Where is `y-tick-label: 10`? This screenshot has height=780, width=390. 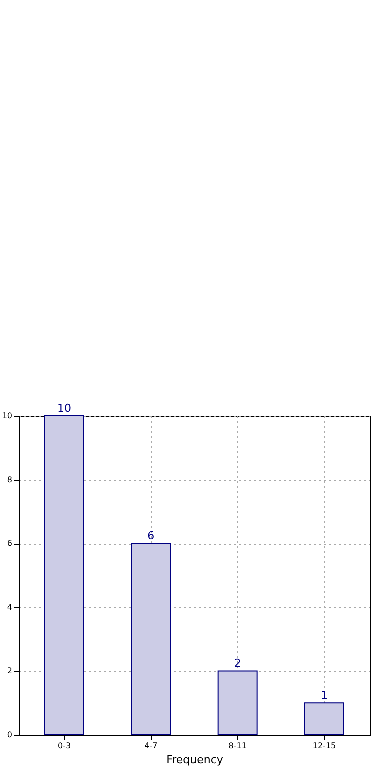
y-tick-label: 10 is located at coordinates (7, 416).